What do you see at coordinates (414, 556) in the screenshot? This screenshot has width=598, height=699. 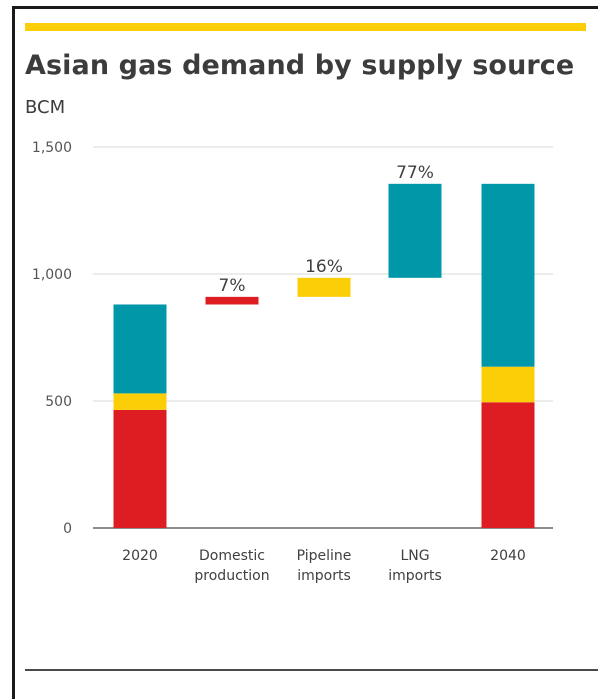 I see `category-label: LNG` at bounding box center [414, 556].